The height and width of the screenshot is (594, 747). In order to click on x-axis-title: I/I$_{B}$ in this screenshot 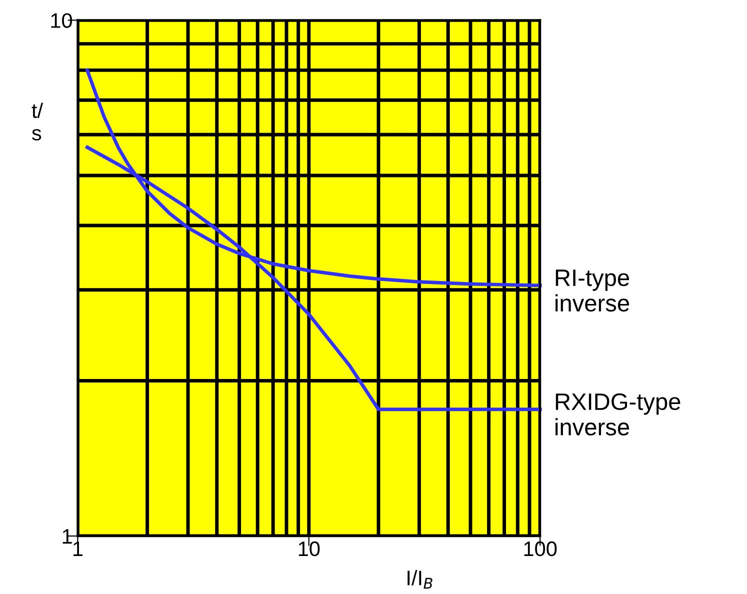, I will do `click(420, 579)`.